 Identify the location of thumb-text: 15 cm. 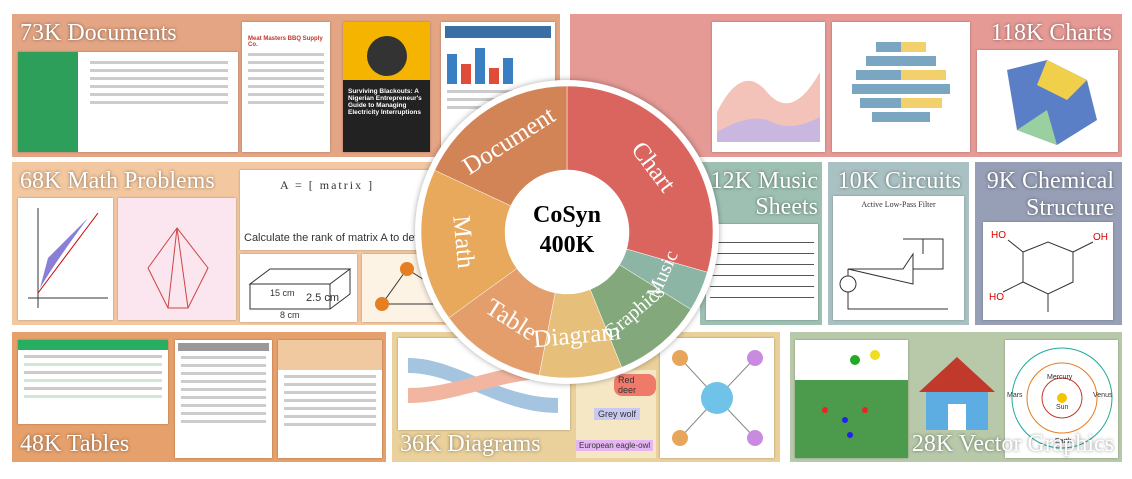
(282, 293).